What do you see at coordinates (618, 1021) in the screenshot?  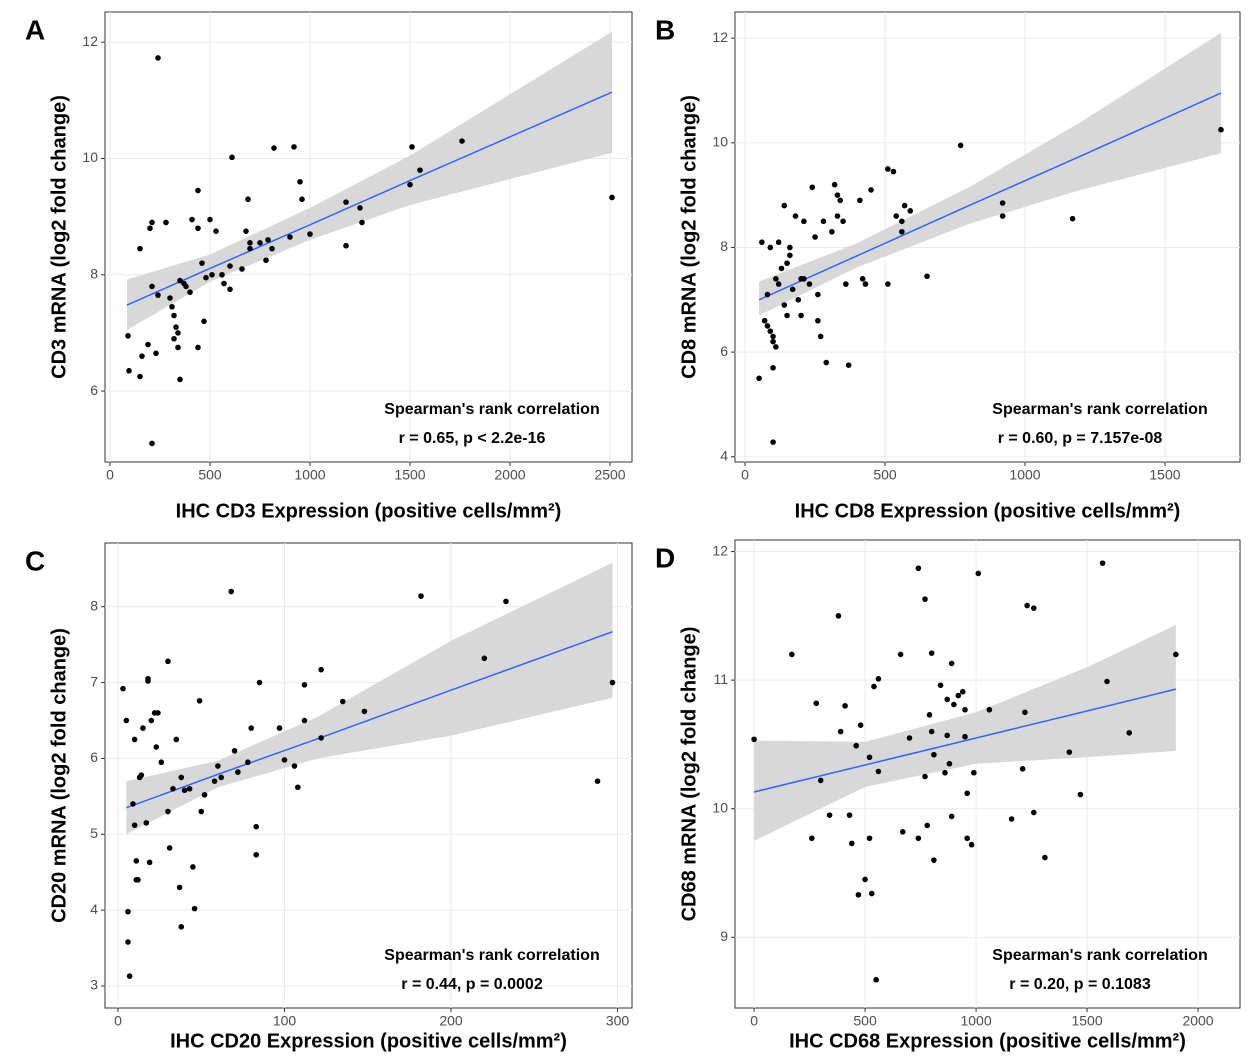 I see `x-tick-label: 300` at bounding box center [618, 1021].